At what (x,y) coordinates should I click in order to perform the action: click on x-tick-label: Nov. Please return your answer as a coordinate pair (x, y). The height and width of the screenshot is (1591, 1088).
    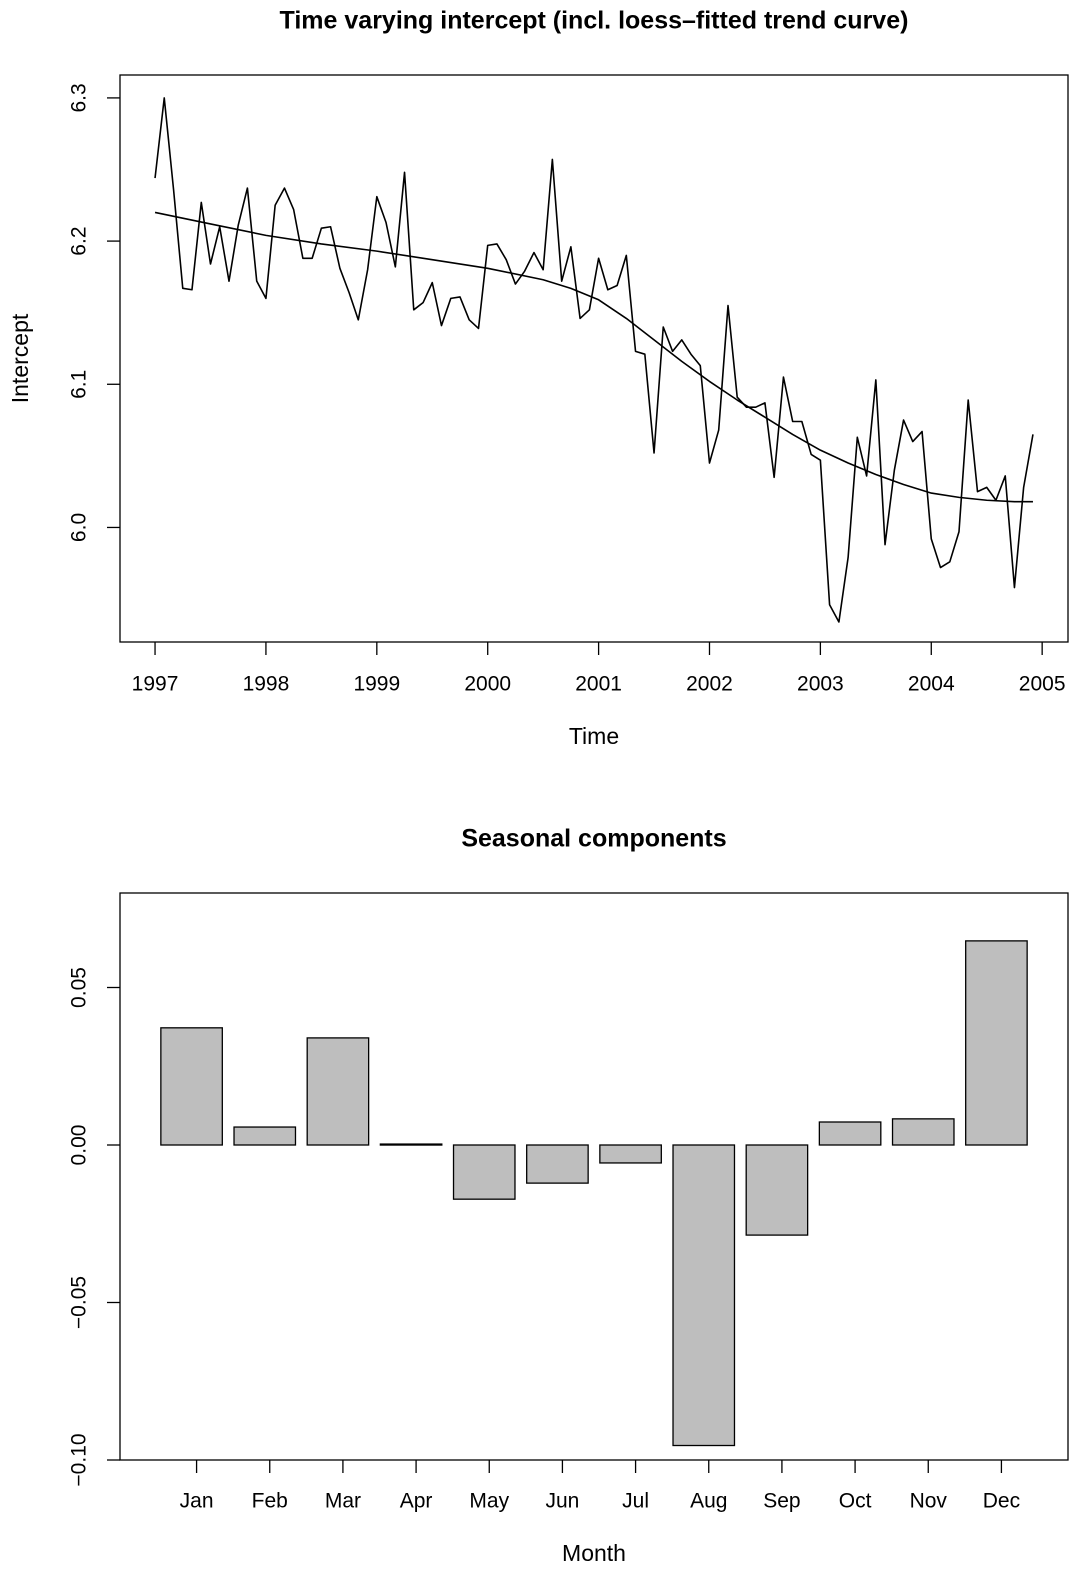
    Looking at the image, I should click on (929, 1501).